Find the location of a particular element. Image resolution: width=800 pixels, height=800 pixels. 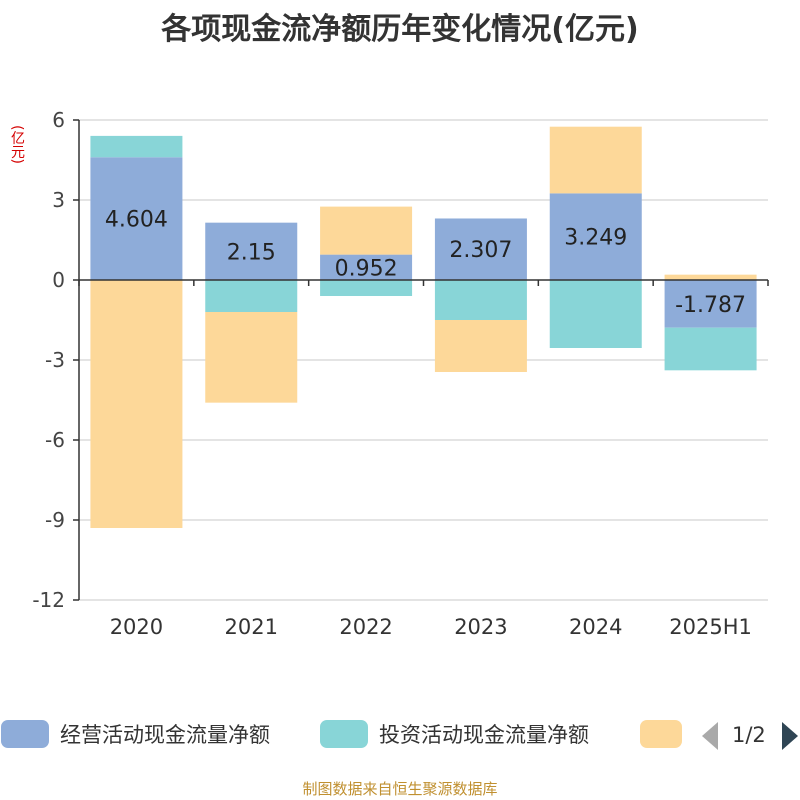

x-tick-labels: 2020 2021 2022 2023 2024 2025H1 is located at coordinates (431, 627).